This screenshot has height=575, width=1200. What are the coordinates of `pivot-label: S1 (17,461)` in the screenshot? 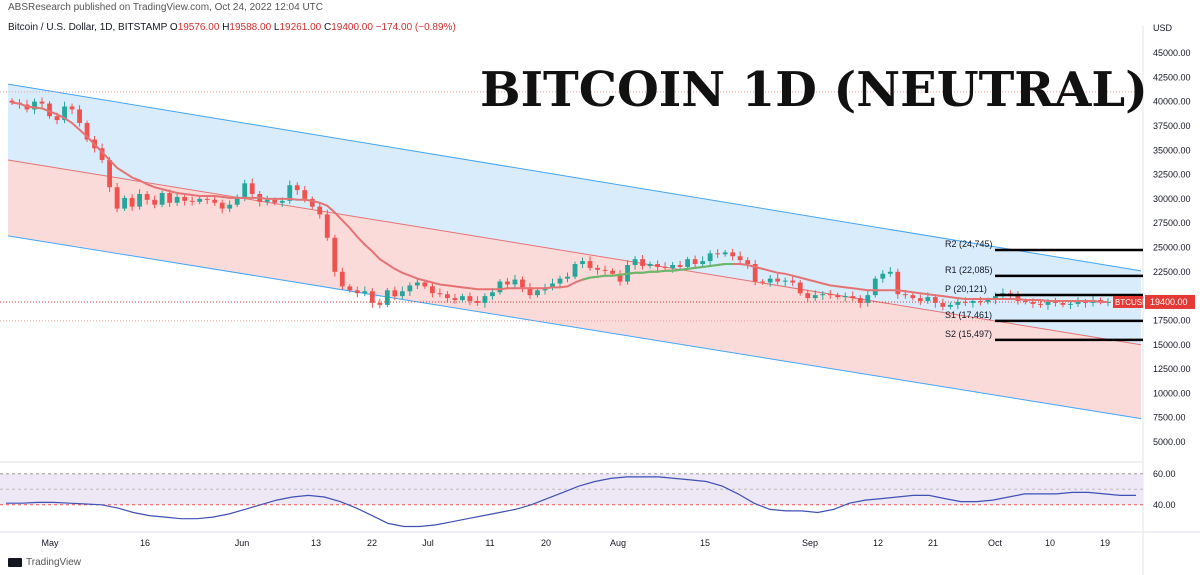 It's located at (968, 315).